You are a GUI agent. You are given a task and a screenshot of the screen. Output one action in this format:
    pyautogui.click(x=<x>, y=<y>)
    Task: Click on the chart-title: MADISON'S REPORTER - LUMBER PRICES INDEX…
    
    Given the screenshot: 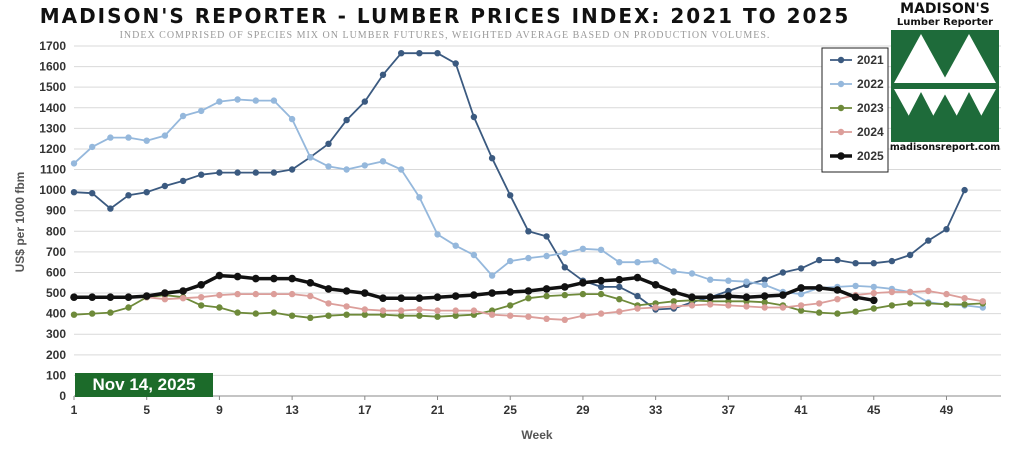 What is the action you would take?
    pyautogui.click(x=445, y=16)
    